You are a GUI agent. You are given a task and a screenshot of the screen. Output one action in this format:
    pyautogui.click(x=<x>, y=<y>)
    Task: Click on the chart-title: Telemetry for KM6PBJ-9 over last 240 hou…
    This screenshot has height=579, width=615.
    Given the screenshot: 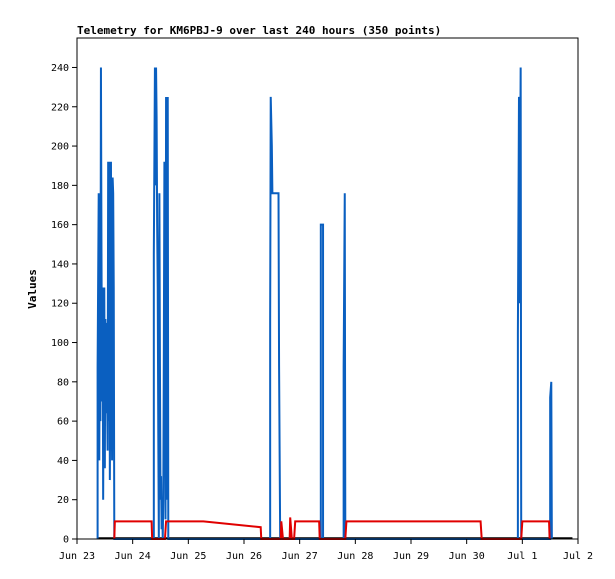 What is the action you would take?
    pyautogui.click(x=259, y=30)
    